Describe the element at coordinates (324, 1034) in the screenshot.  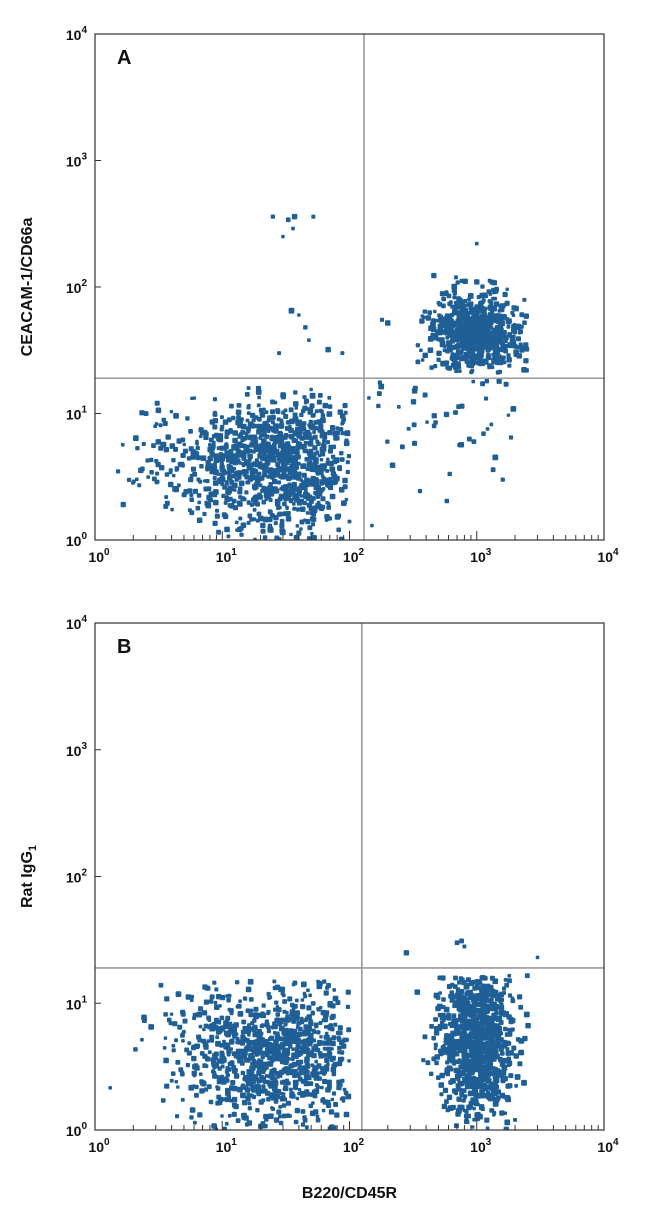
I see `scatter-points` at that location.